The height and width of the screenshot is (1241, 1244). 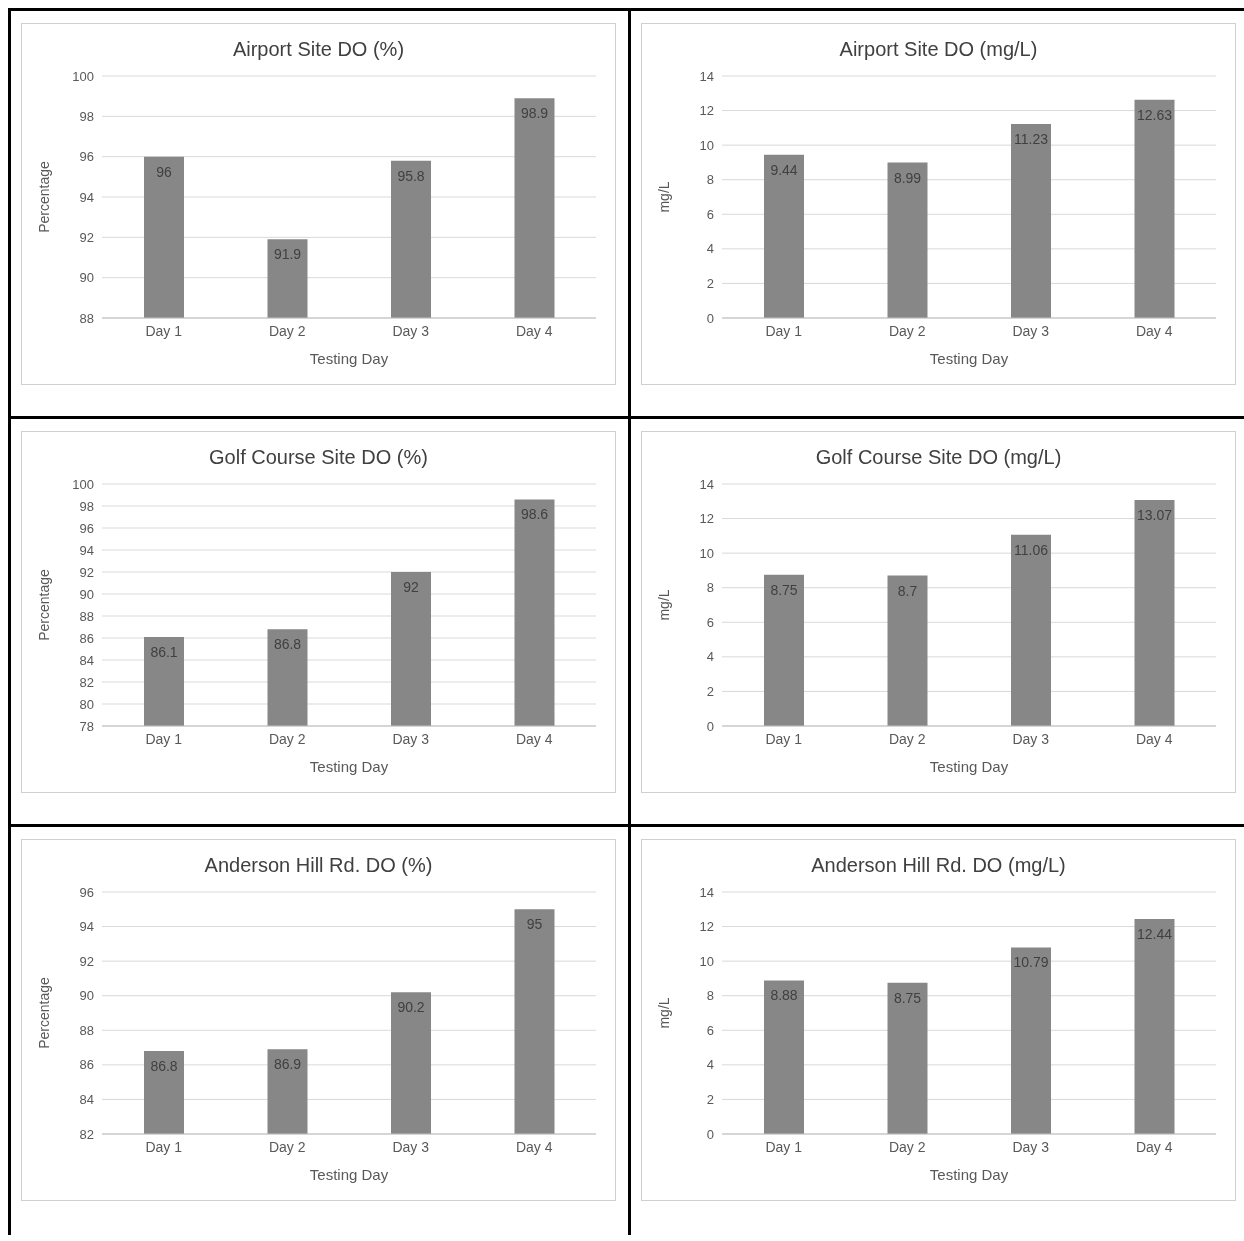 What do you see at coordinates (1154, 933) in the screenshot?
I see `data-label: 12.44` at bounding box center [1154, 933].